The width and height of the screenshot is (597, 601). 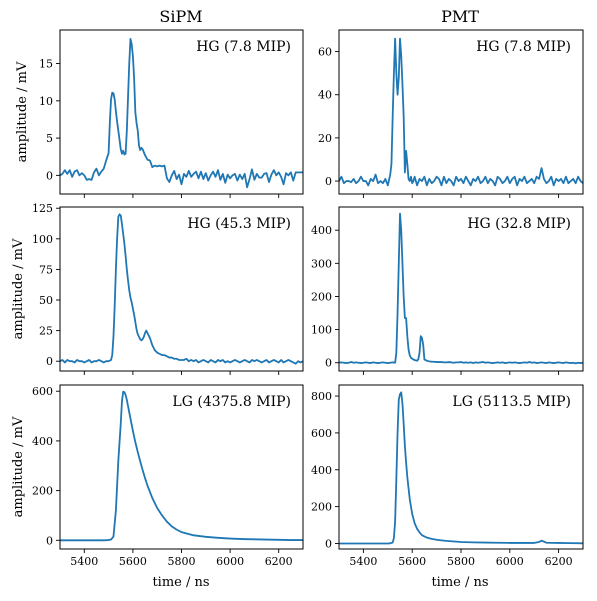 I want to click on panel-r1-c1: 0 5 10 15 HG (7.8 MIP), so click(x=171, y=113).